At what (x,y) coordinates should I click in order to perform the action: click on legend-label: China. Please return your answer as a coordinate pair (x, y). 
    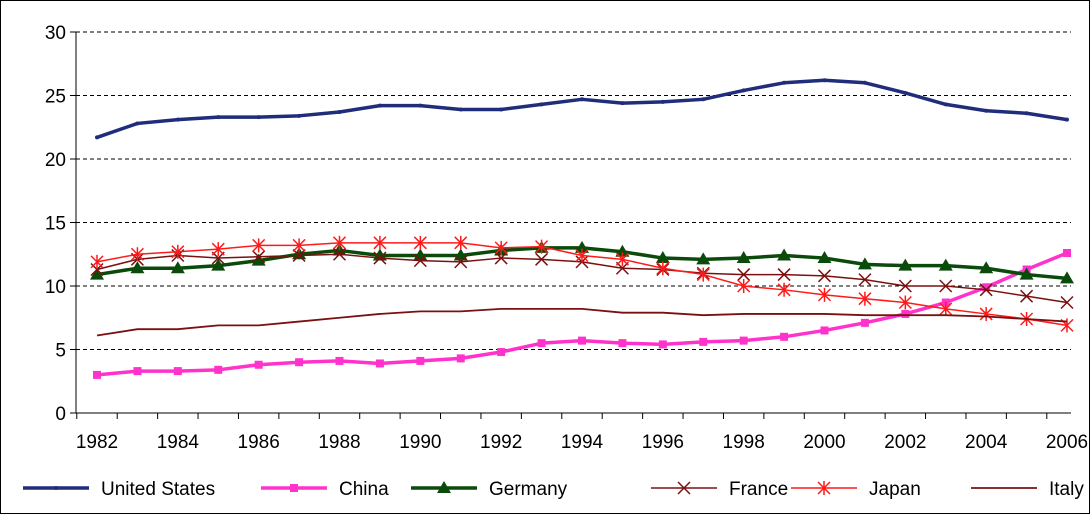
    Looking at the image, I should click on (364, 489).